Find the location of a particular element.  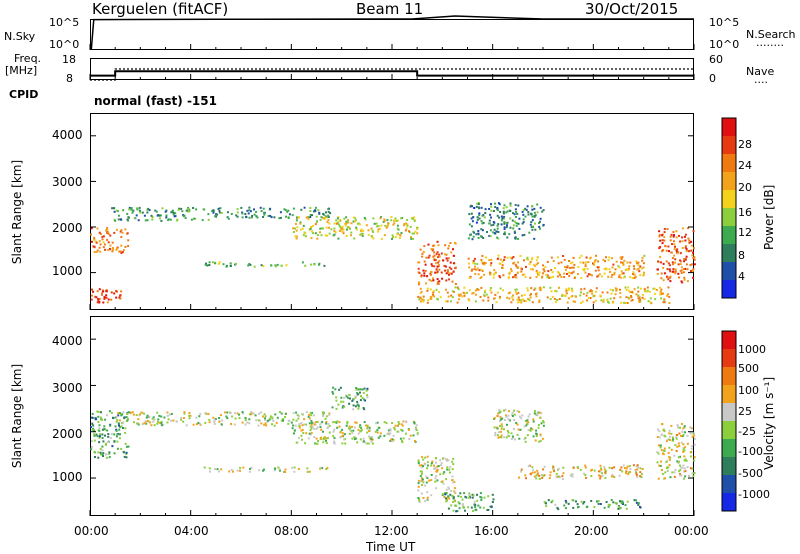

velocity-cb-tick: 25 is located at coordinates (745, 411).